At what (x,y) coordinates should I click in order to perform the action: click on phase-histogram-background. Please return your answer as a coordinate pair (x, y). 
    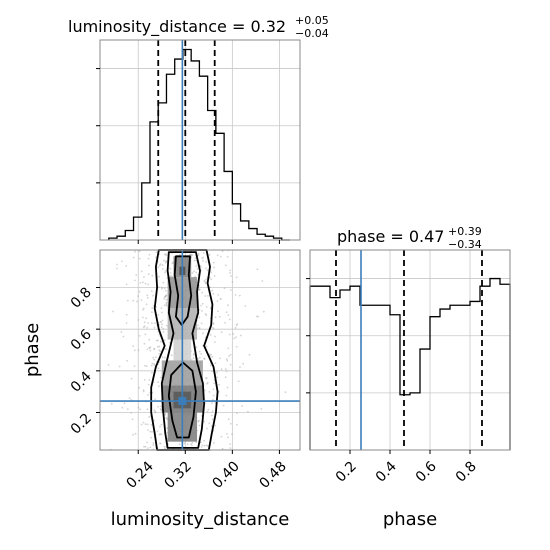
    Looking at the image, I should click on (410, 350).